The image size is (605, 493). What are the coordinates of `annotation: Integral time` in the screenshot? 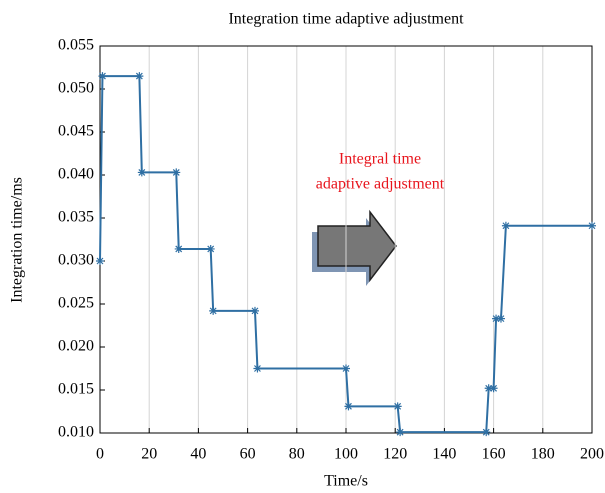 It's located at (380, 159).